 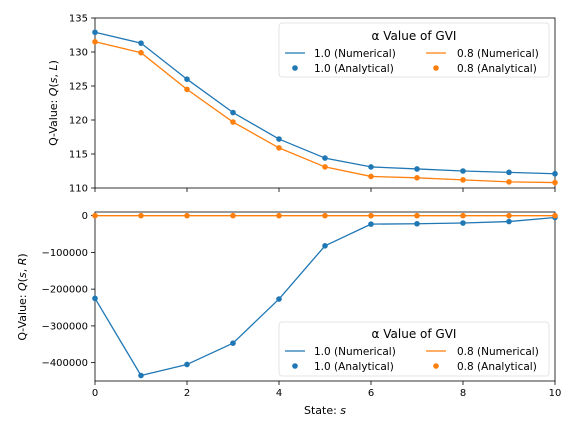 What do you see at coordinates (295, 68) in the screenshot?
I see `top-legend-swatch-1-0-analytical` at bounding box center [295, 68].